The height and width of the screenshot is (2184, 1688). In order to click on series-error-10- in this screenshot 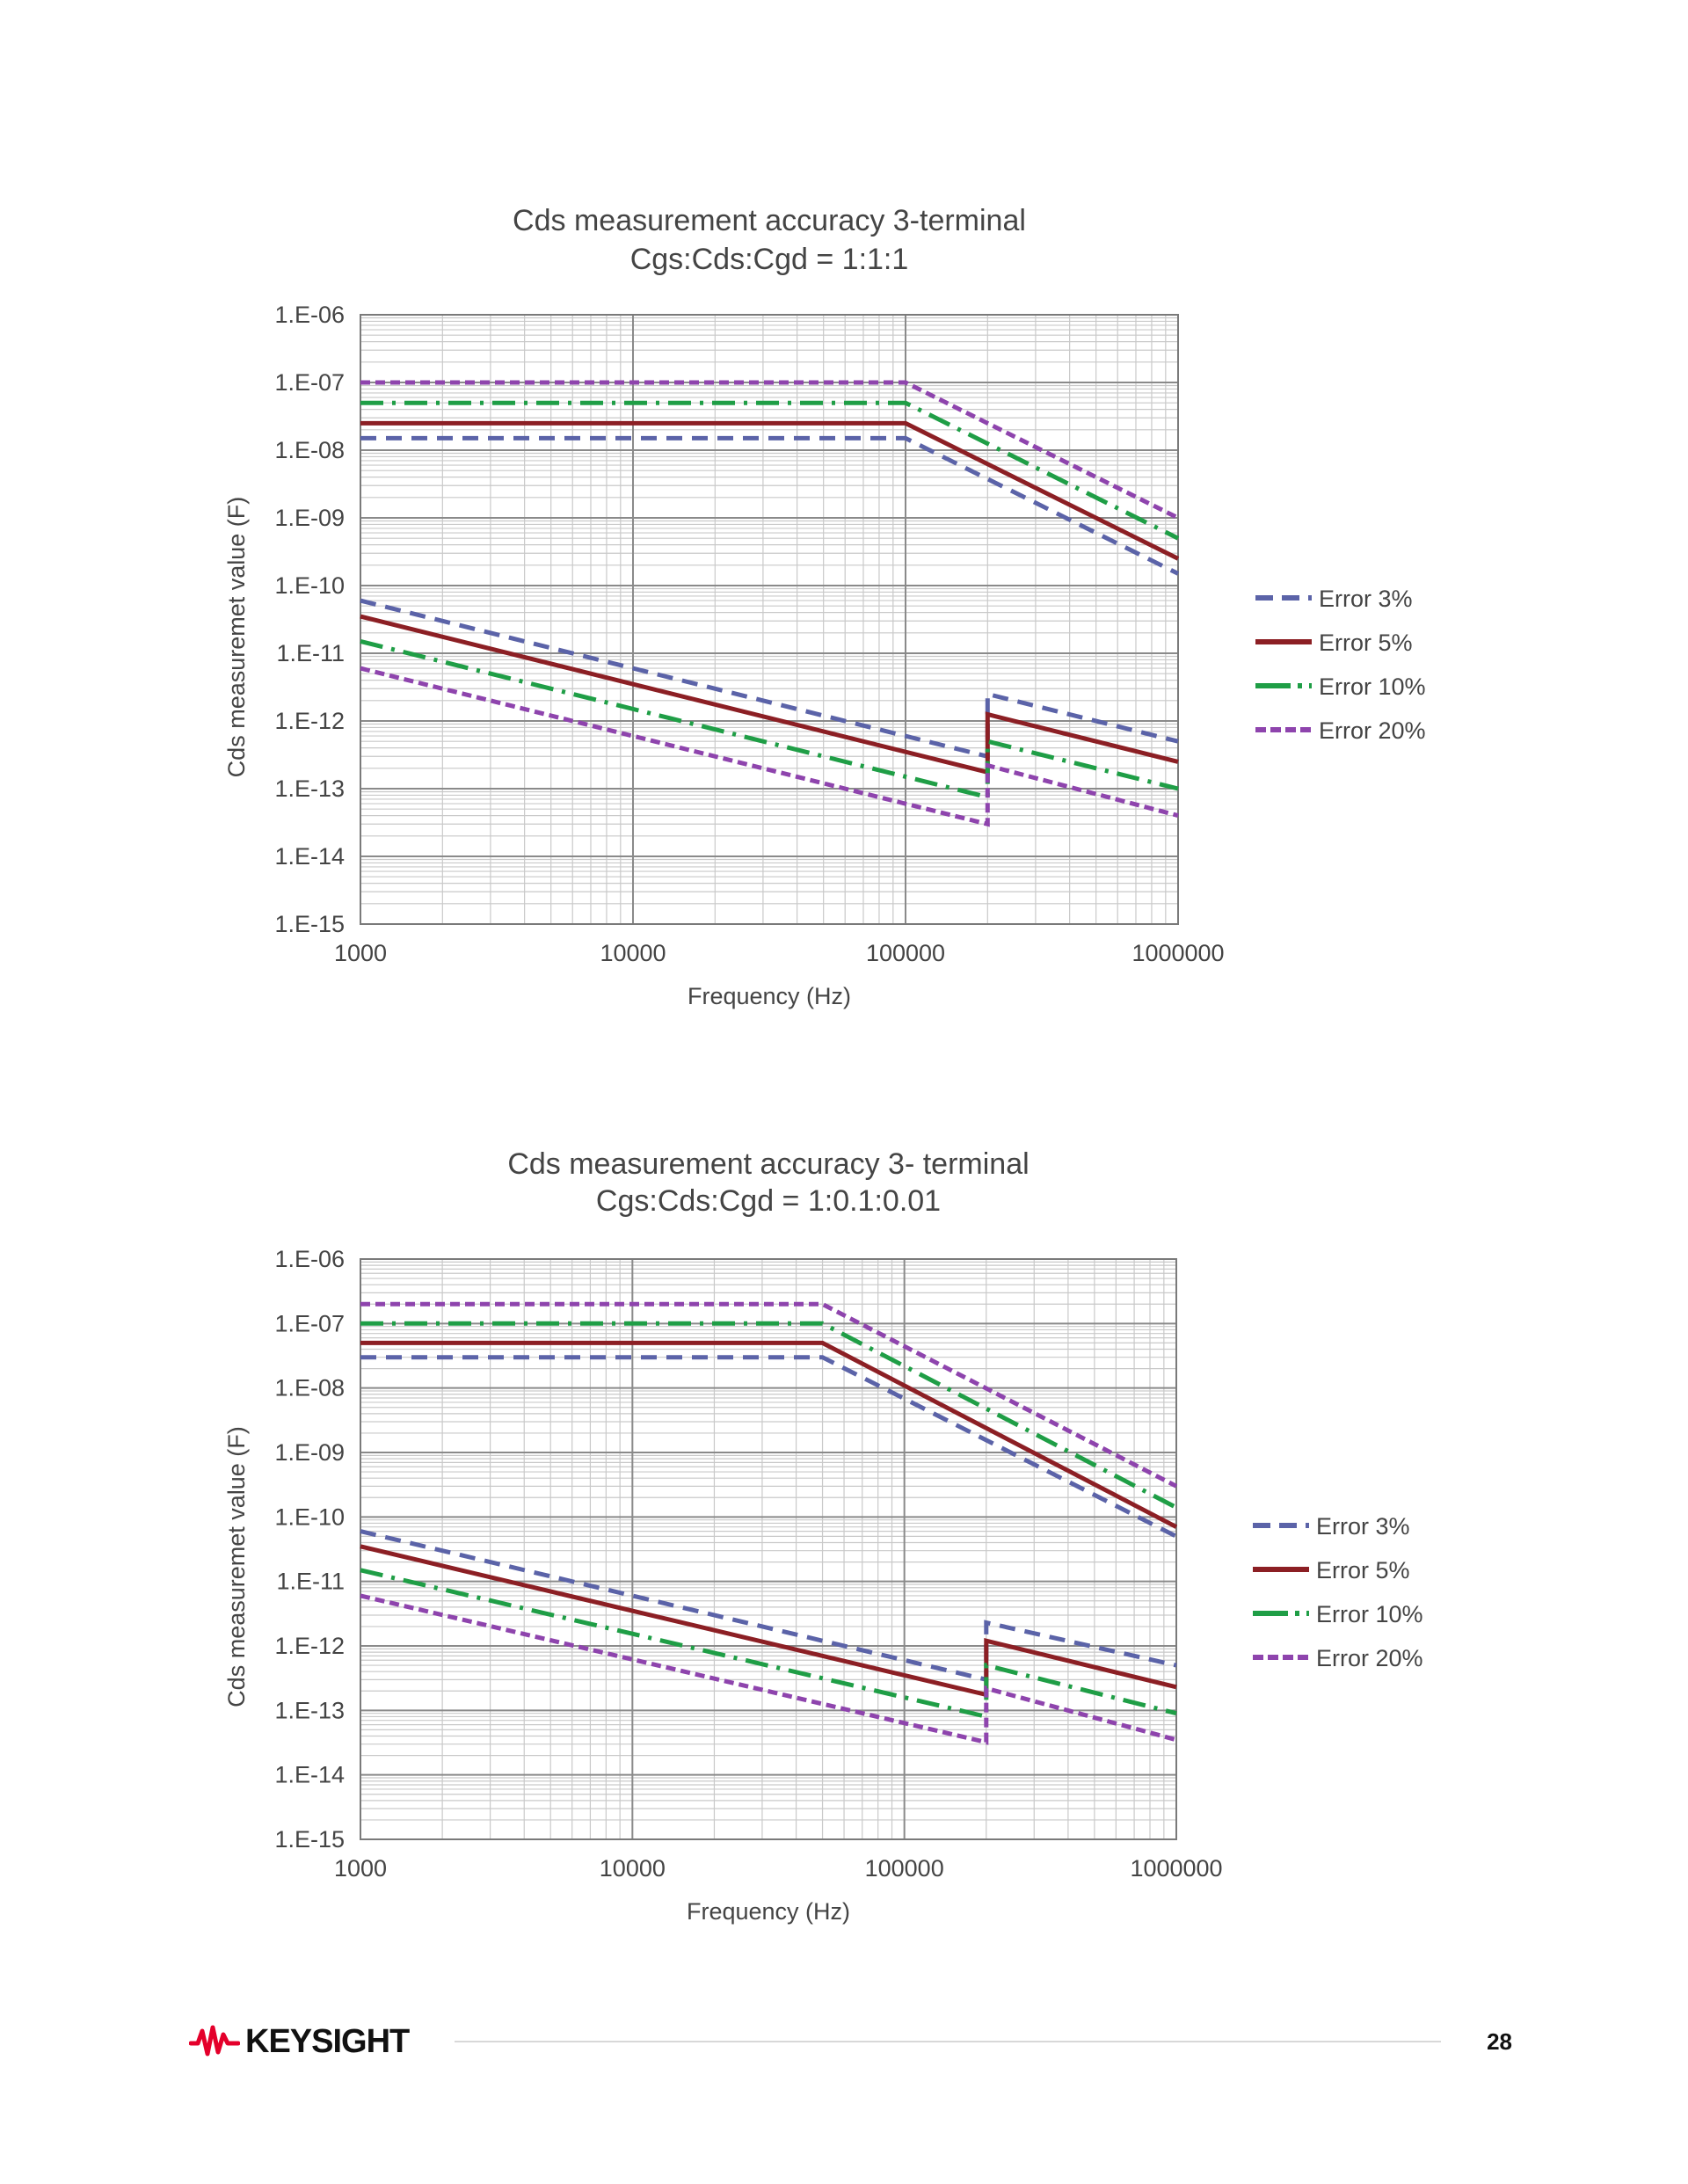, I will do `click(770, 600)`.